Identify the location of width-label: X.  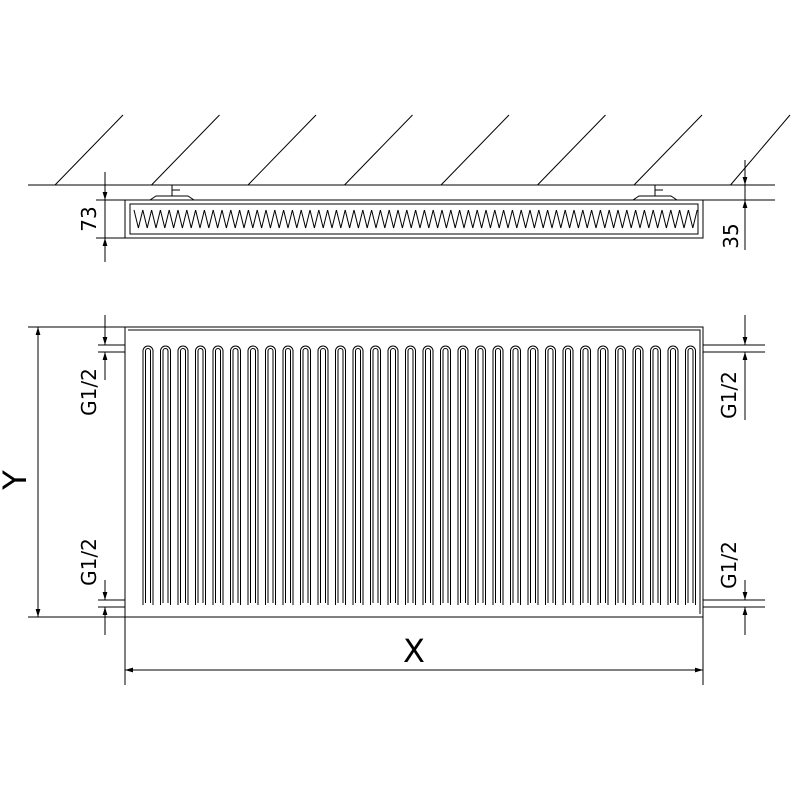
(414, 651).